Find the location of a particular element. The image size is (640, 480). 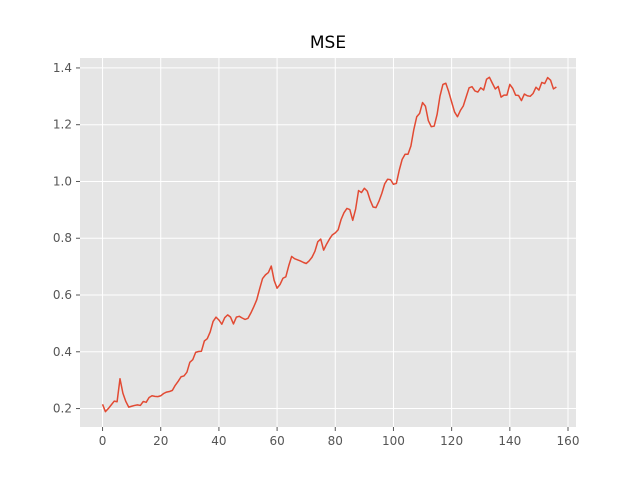

y-tick-label: 0.2 is located at coordinates (62, 409).